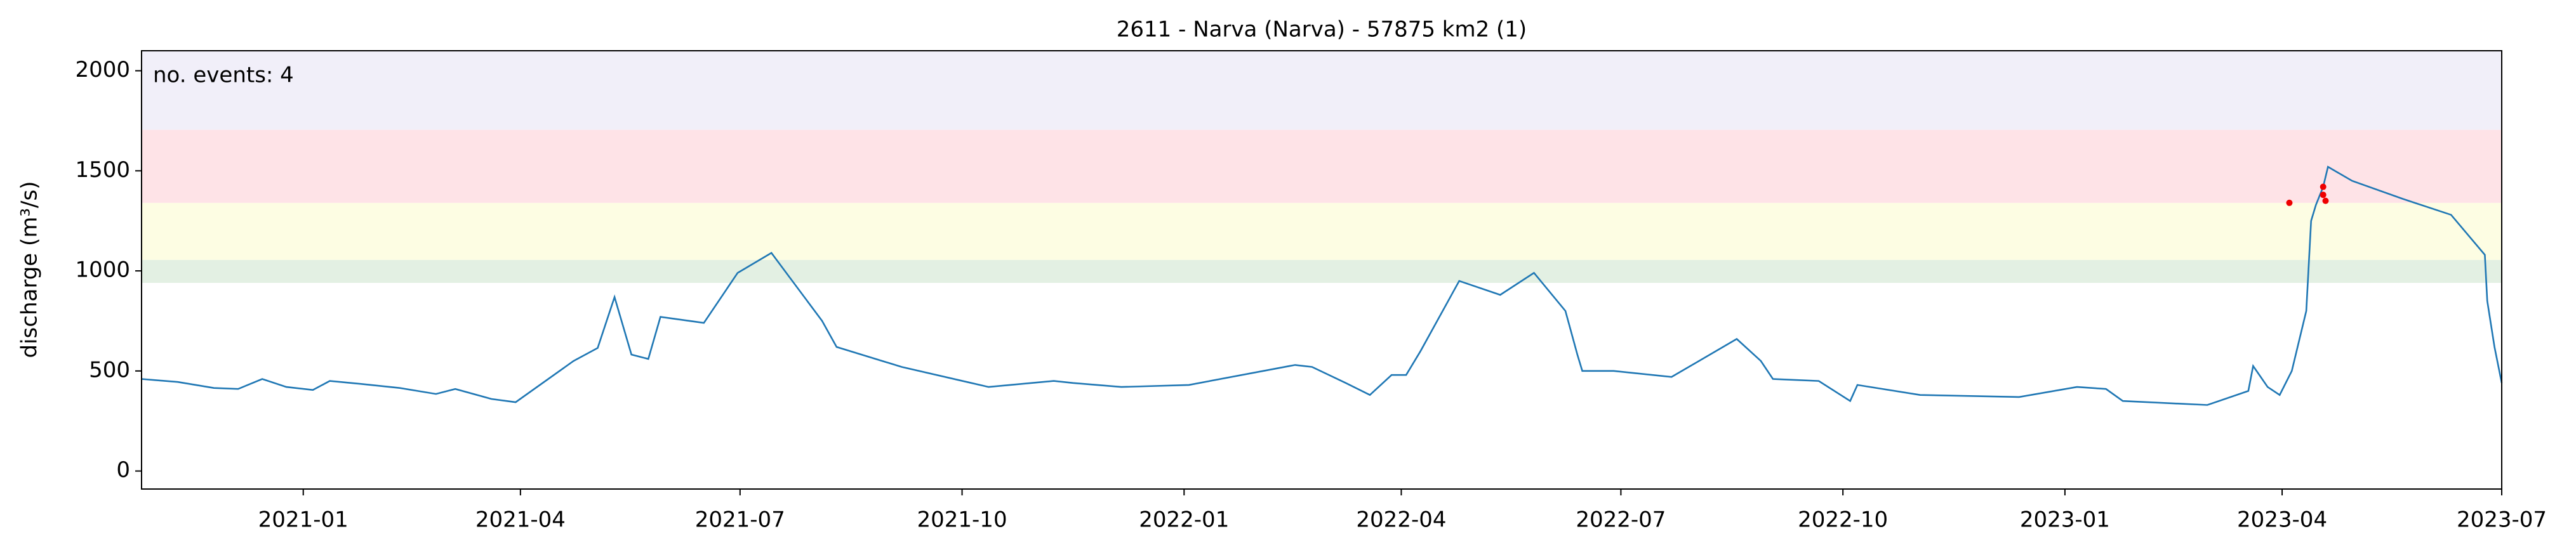 The image size is (2576, 555). Describe the element at coordinates (303, 520) in the screenshot. I see `x-tick-label: 2021-01` at that location.